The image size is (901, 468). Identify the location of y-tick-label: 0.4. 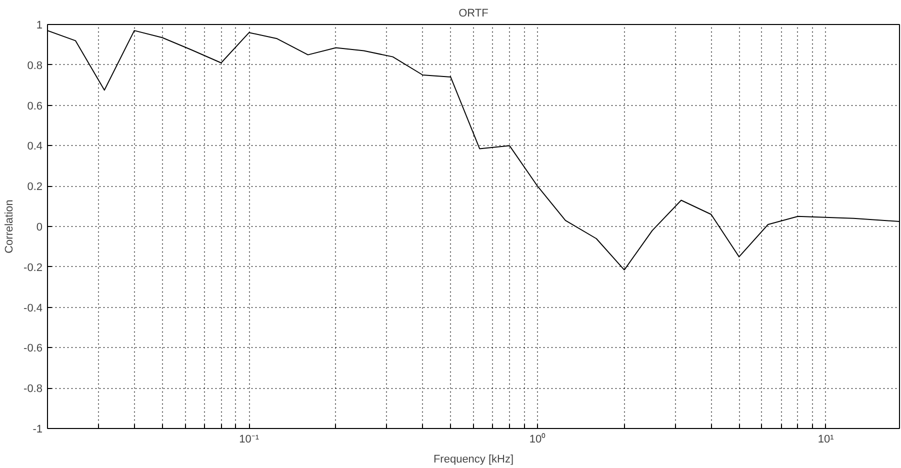
(35, 146).